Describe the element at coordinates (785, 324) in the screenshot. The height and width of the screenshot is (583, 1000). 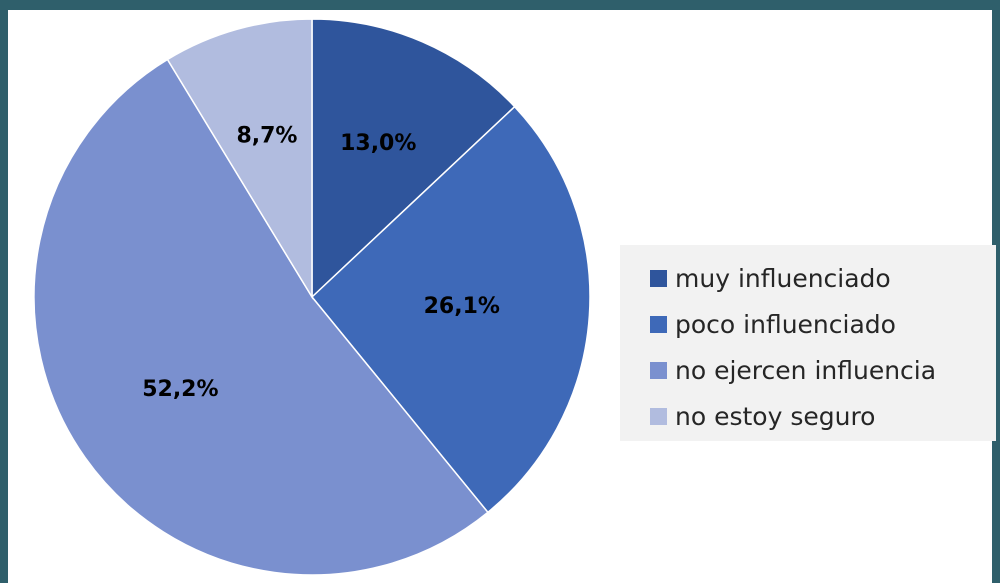
I see `legend-label: poco influenciado` at that location.